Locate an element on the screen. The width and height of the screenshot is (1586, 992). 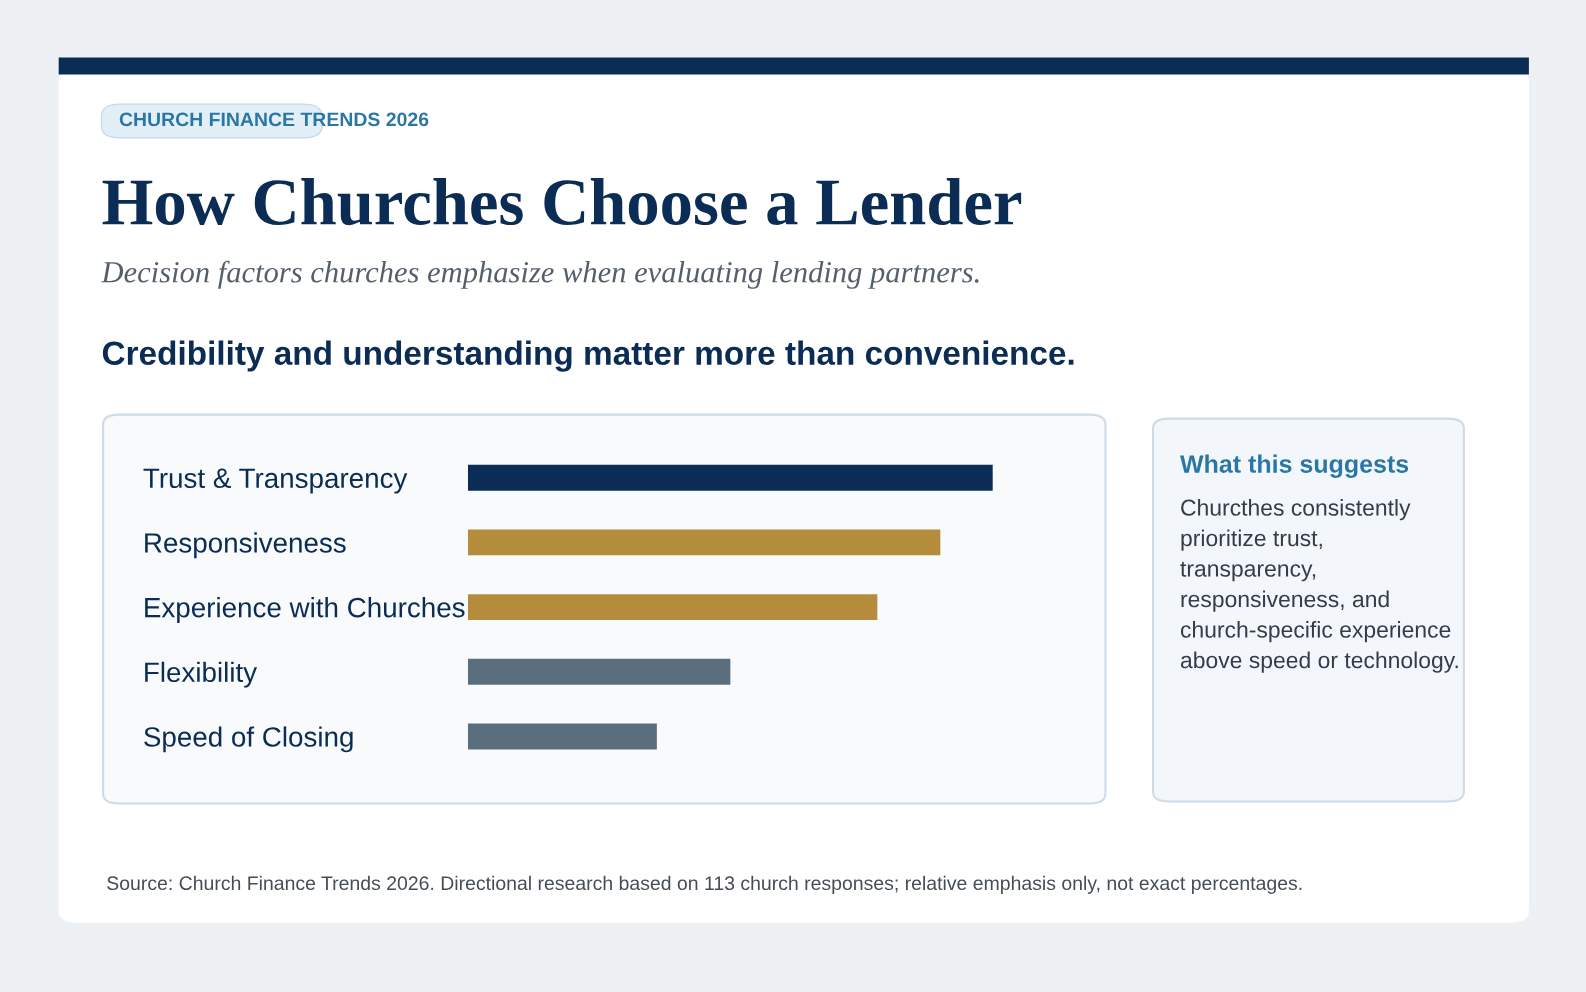
y-tick-label: Speed of Closing is located at coordinates (248, 739).